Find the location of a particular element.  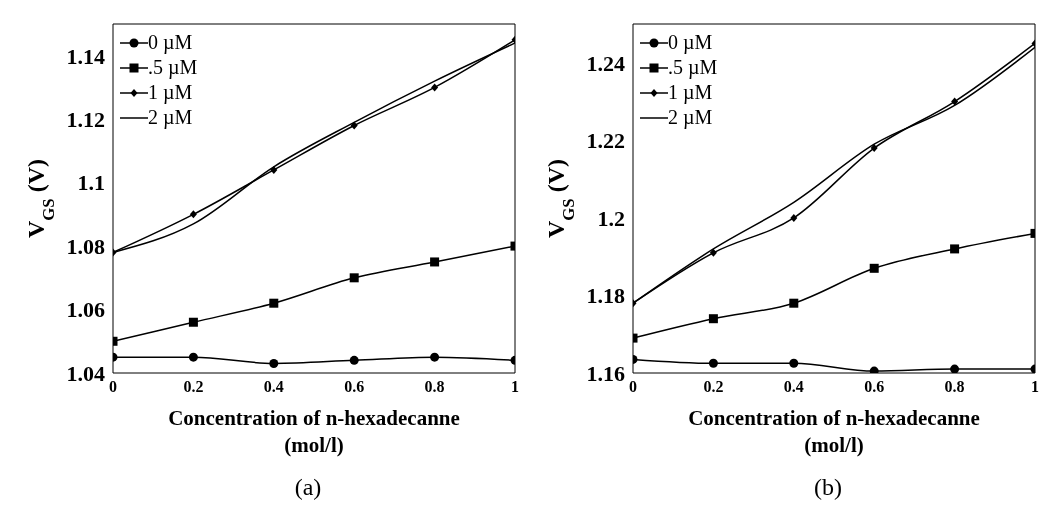

y-tick-label: 1.2 is located at coordinates (611, 218).